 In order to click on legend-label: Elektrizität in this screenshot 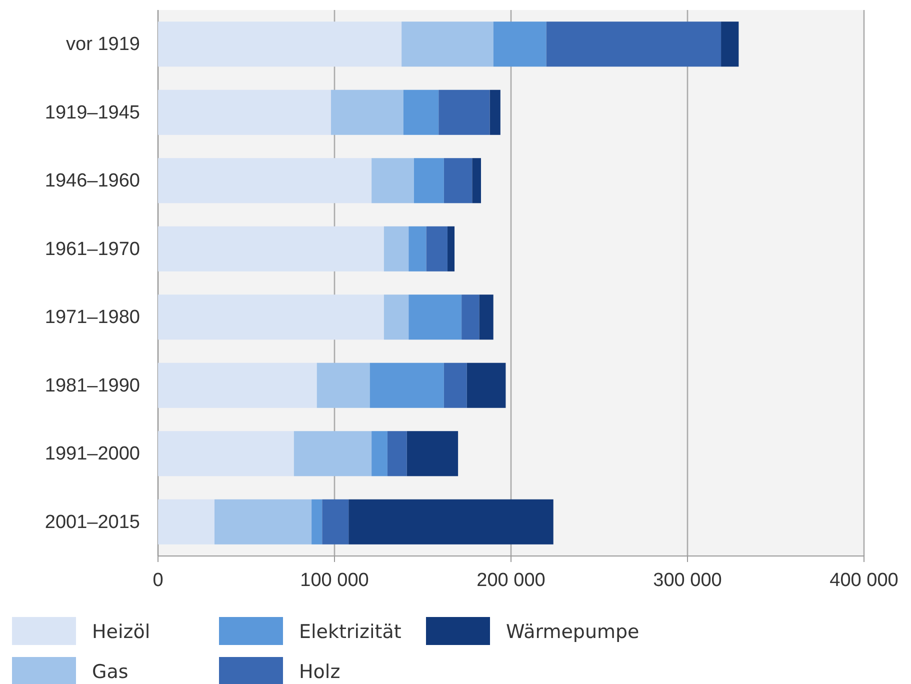, I will do `click(350, 632)`.